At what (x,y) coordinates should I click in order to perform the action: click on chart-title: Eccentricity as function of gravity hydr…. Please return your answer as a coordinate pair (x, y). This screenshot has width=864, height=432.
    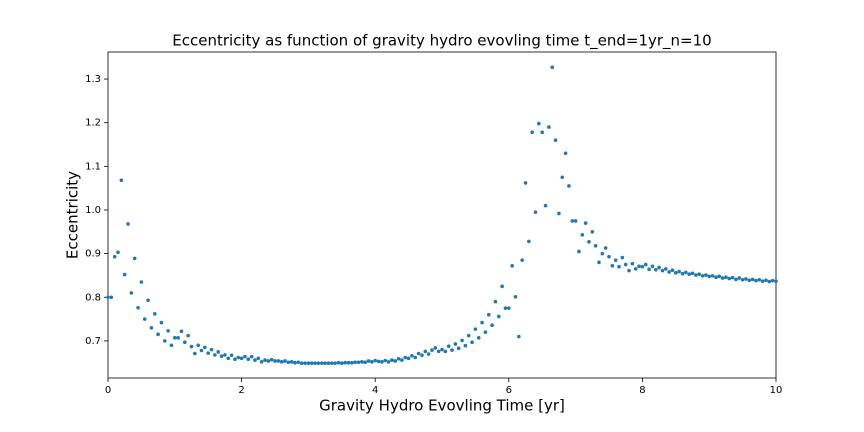
    Looking at the image, I should click on (441, 41).